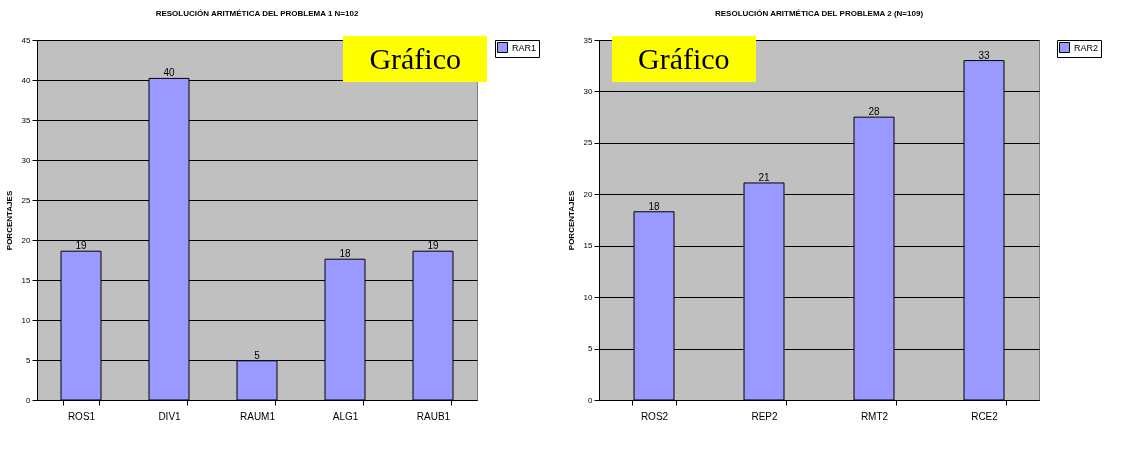 The width and height of the screenshot is (1125, 450). Describe the element at coordinates (257, 416) in the screenshot. I see `x-tick-label: RAUM1` at that location.